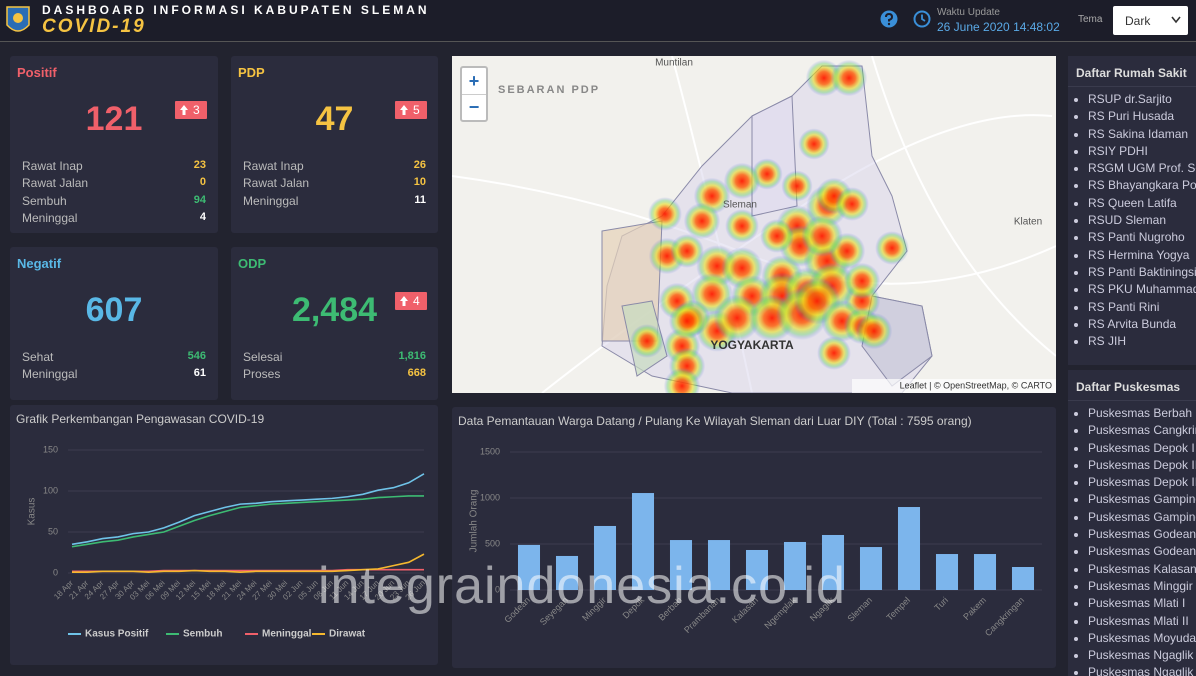 The height and width of the screenshot is (676, 1196). Describe the element at coordinates (18, 19) in the screenshot. I see `logo` at that location.